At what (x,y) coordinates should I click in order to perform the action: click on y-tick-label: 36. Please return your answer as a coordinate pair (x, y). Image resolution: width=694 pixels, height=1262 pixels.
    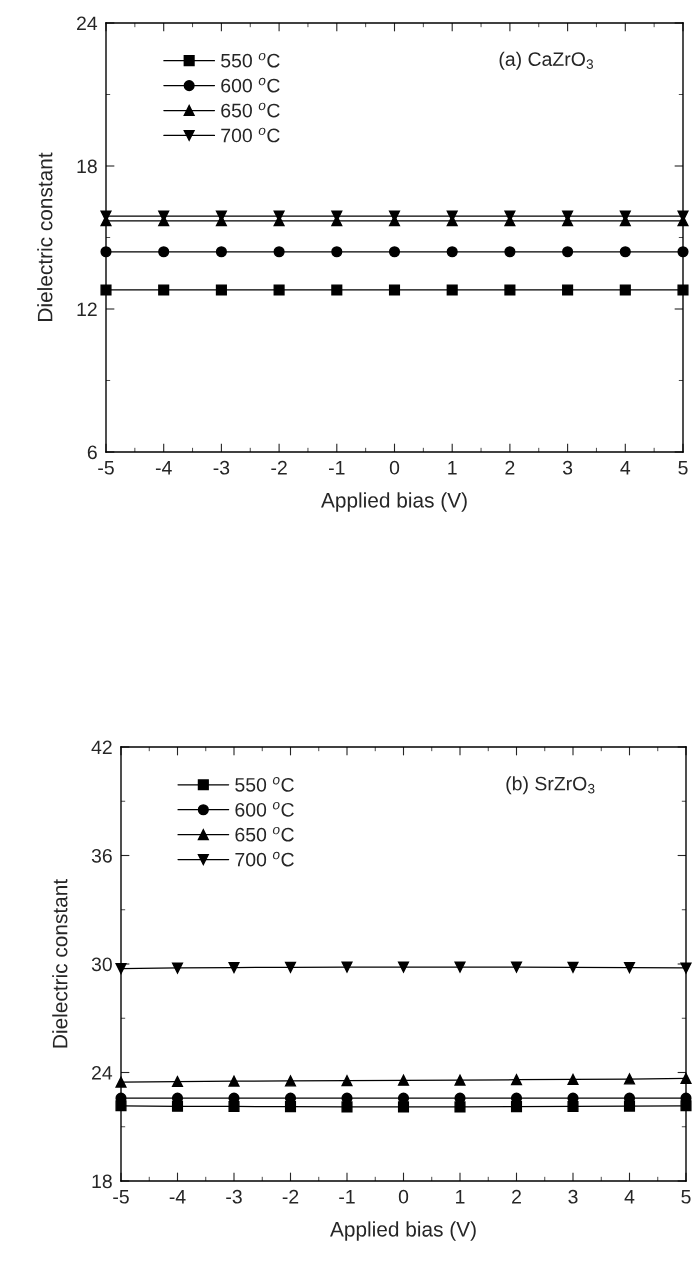
    Looking at the image, I should click on (101, 855).